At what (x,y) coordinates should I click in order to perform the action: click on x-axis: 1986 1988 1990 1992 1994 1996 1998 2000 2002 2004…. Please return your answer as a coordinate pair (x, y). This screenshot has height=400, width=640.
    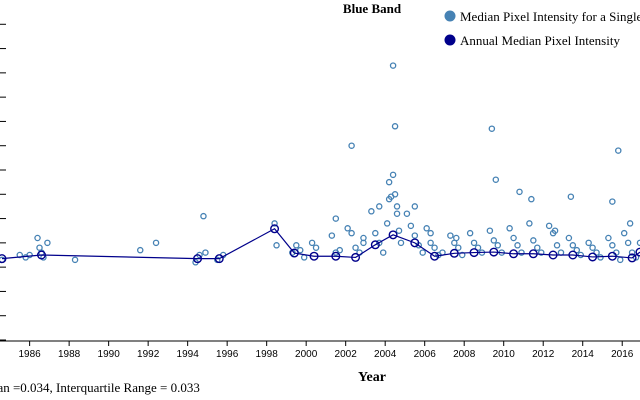
    Looking at the image, I should click on (320, 350).